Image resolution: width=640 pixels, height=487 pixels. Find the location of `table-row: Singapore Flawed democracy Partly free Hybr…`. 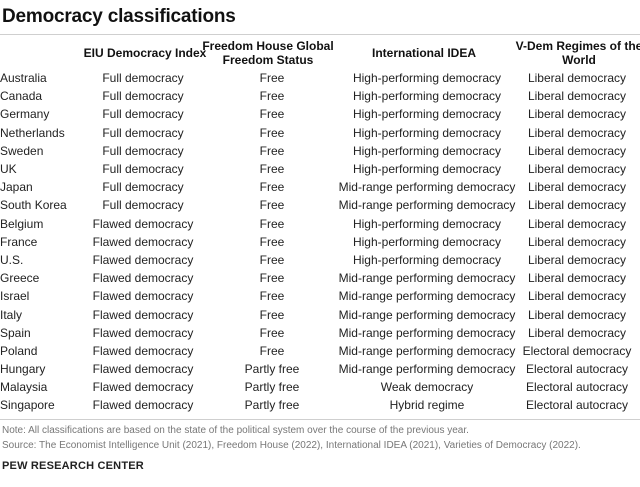

table-row: Singapore Flawed democracy Partly free Hybr… is located at coordinates (319, 405).